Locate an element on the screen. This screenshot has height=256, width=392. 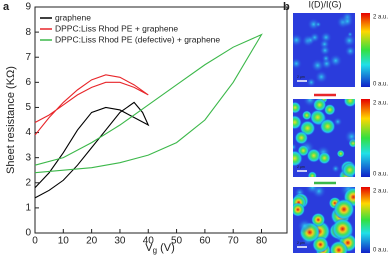
y-tick-label: 9 is located at coordinates (28, 7).